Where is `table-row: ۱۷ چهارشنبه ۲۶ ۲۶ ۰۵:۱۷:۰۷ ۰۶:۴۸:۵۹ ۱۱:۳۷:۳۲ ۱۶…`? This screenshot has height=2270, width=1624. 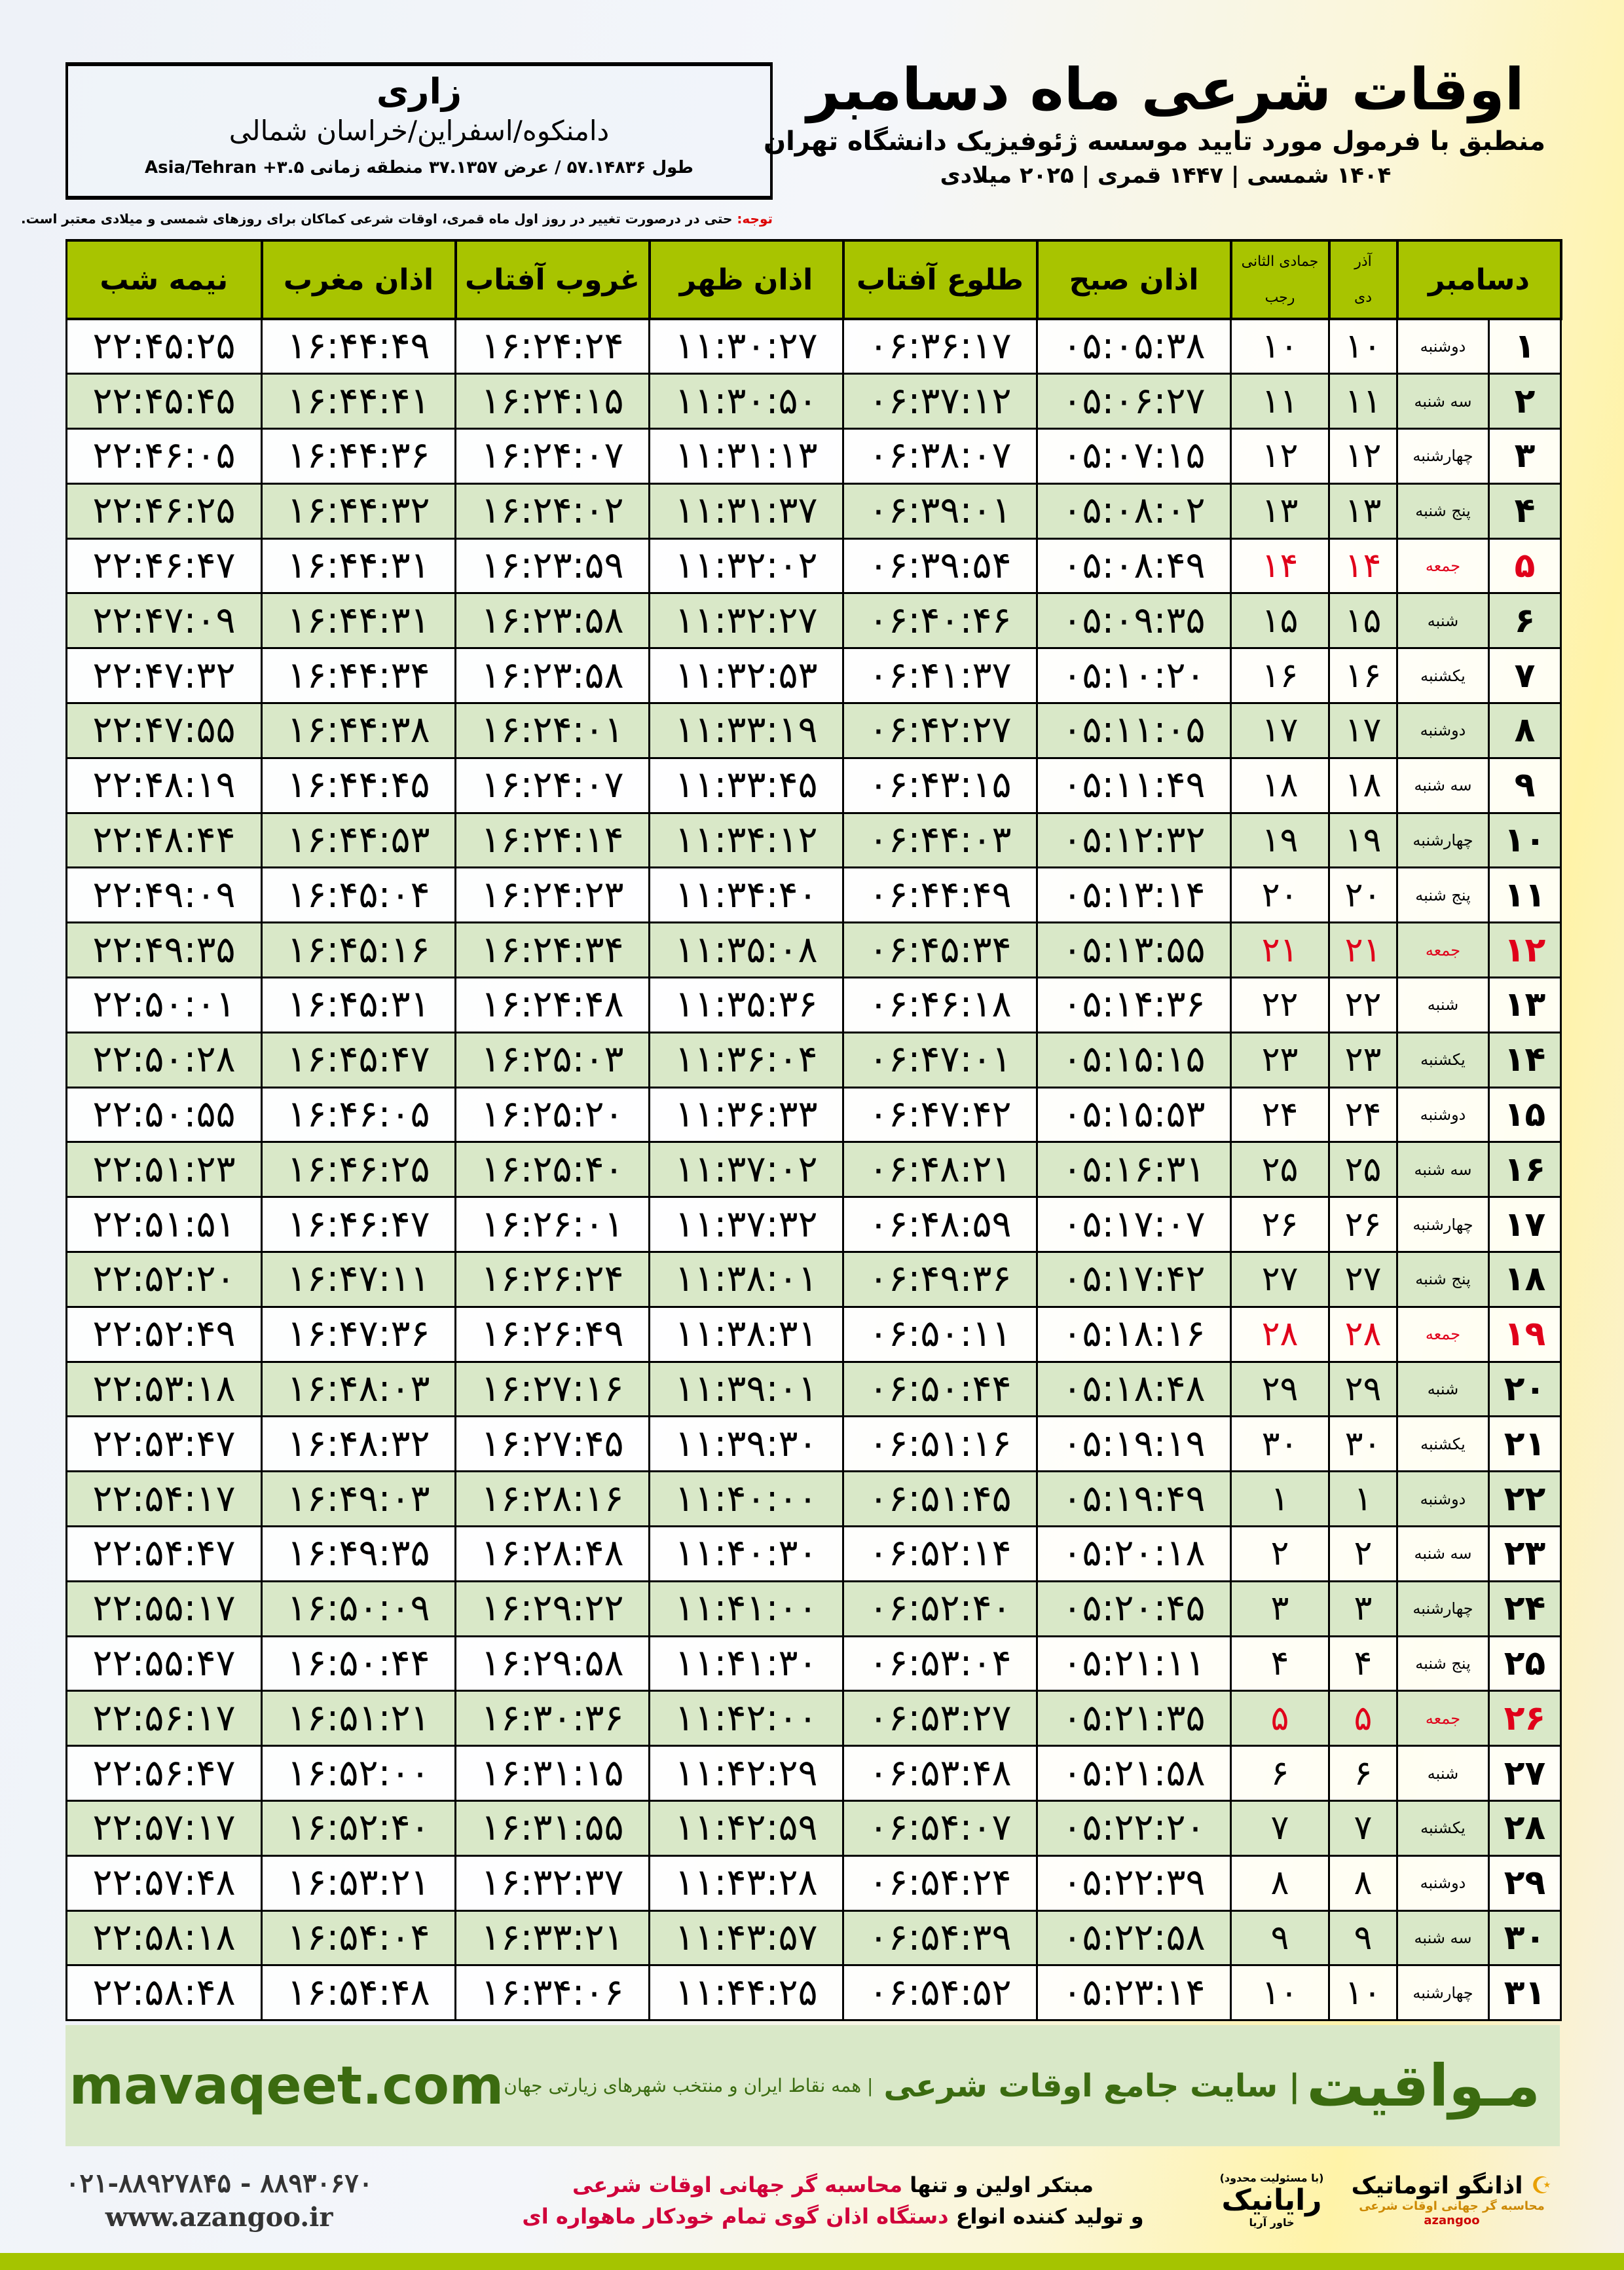
table-row: ۱۷ چهارشنبه ۲۶ ۲۶ ۰۵:۱۷:۰۷ ۰۶:۴۸:۵۹ ۱۱:۳۷:۳۲ ۱۶… is located at coordinates (813, 1225).